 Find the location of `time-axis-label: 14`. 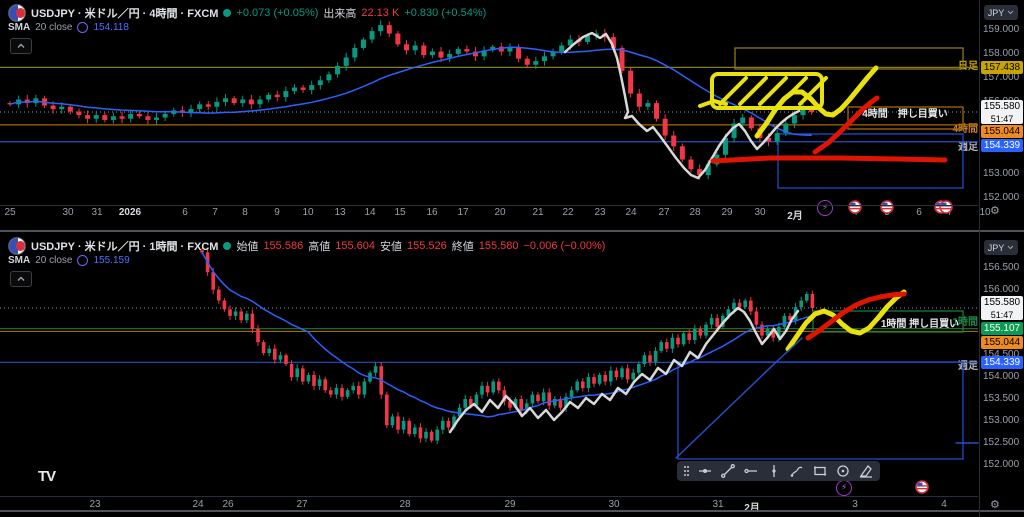

time-axis-label: 14 is located at coordinates (370, 212).